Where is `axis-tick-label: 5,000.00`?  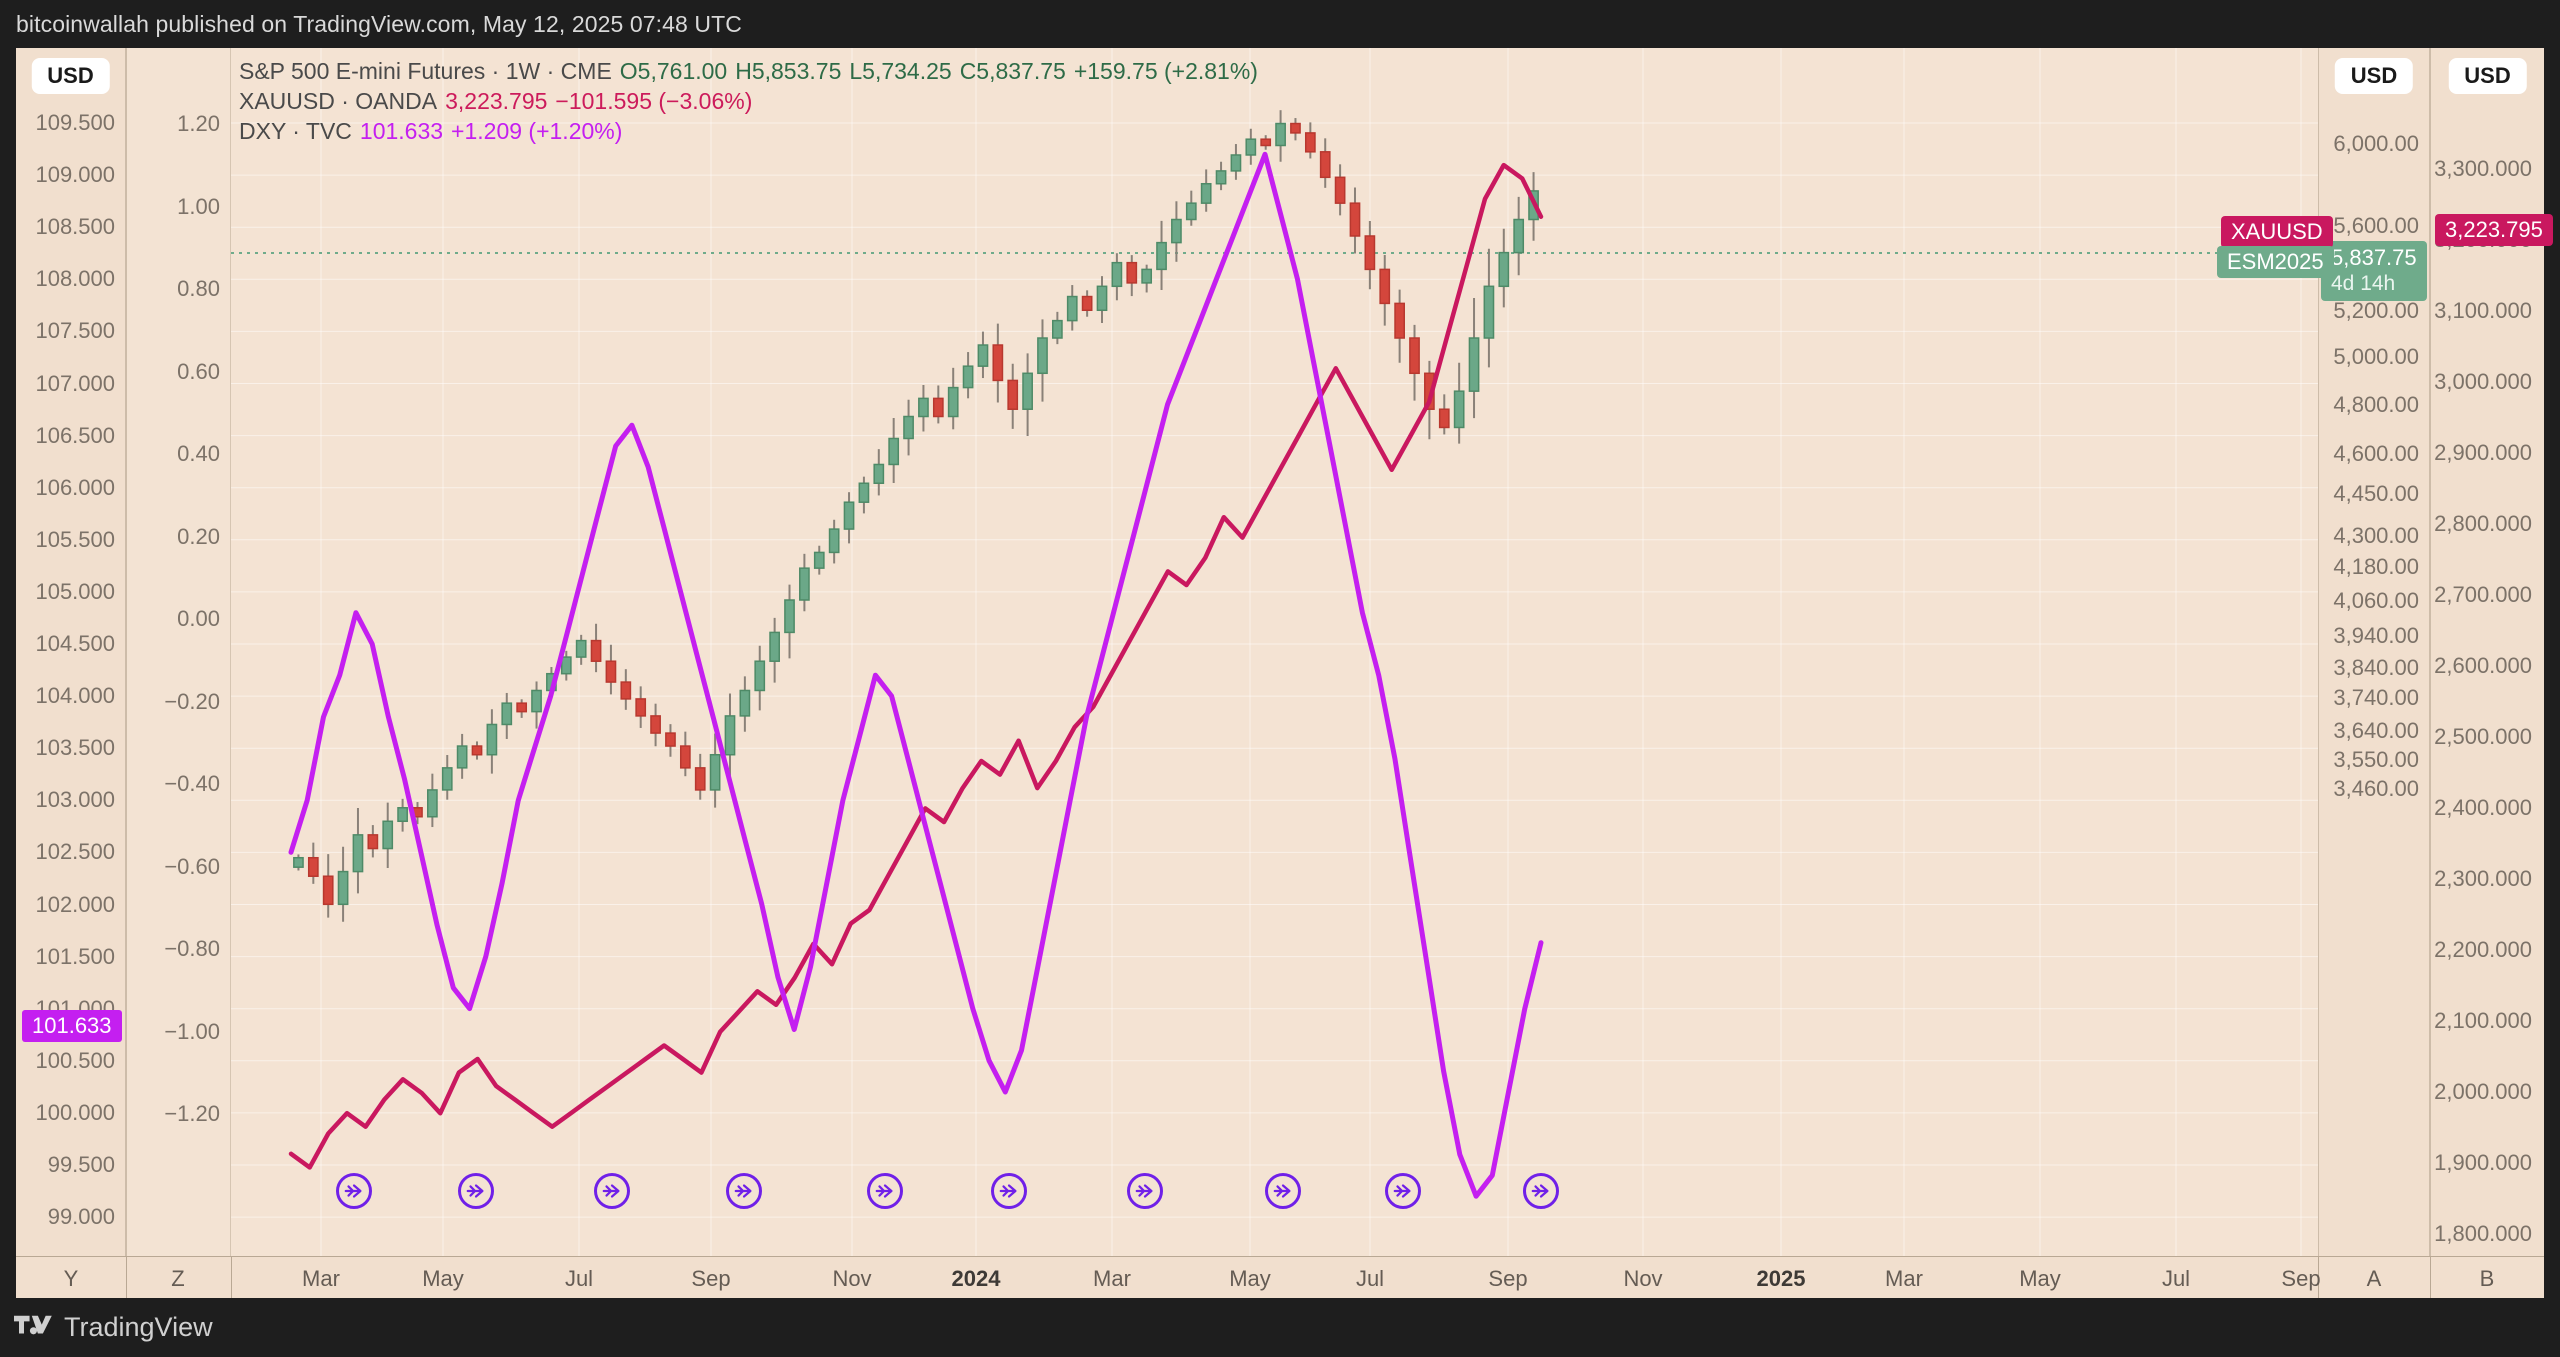
axis-tick-label: 5,000.00 is located at coordinates (2376, 356).